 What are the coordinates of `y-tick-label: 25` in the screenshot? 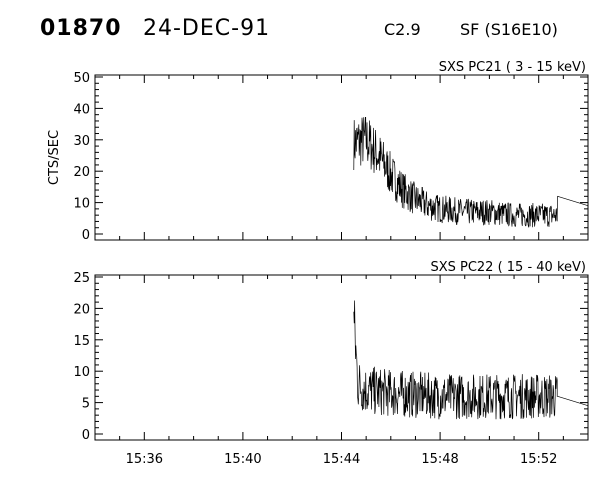 It's located at (81, 278).